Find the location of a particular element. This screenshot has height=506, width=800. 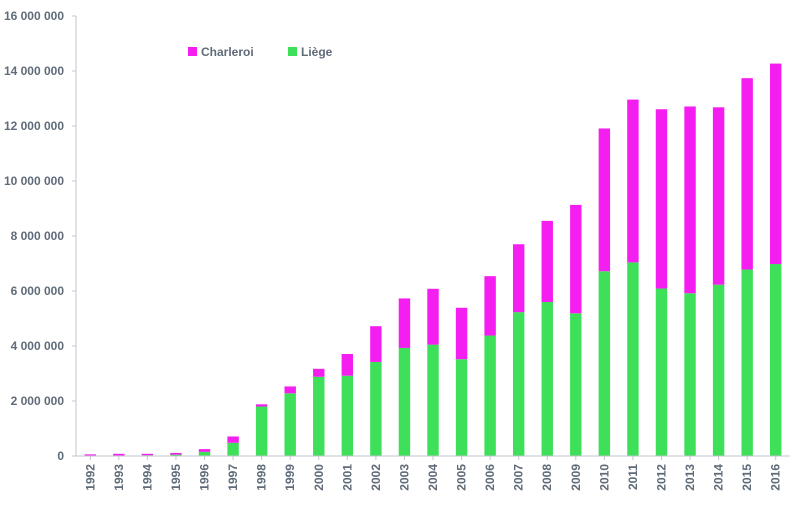

bar-charleroi-1994 is located at coordinates (147, 454).